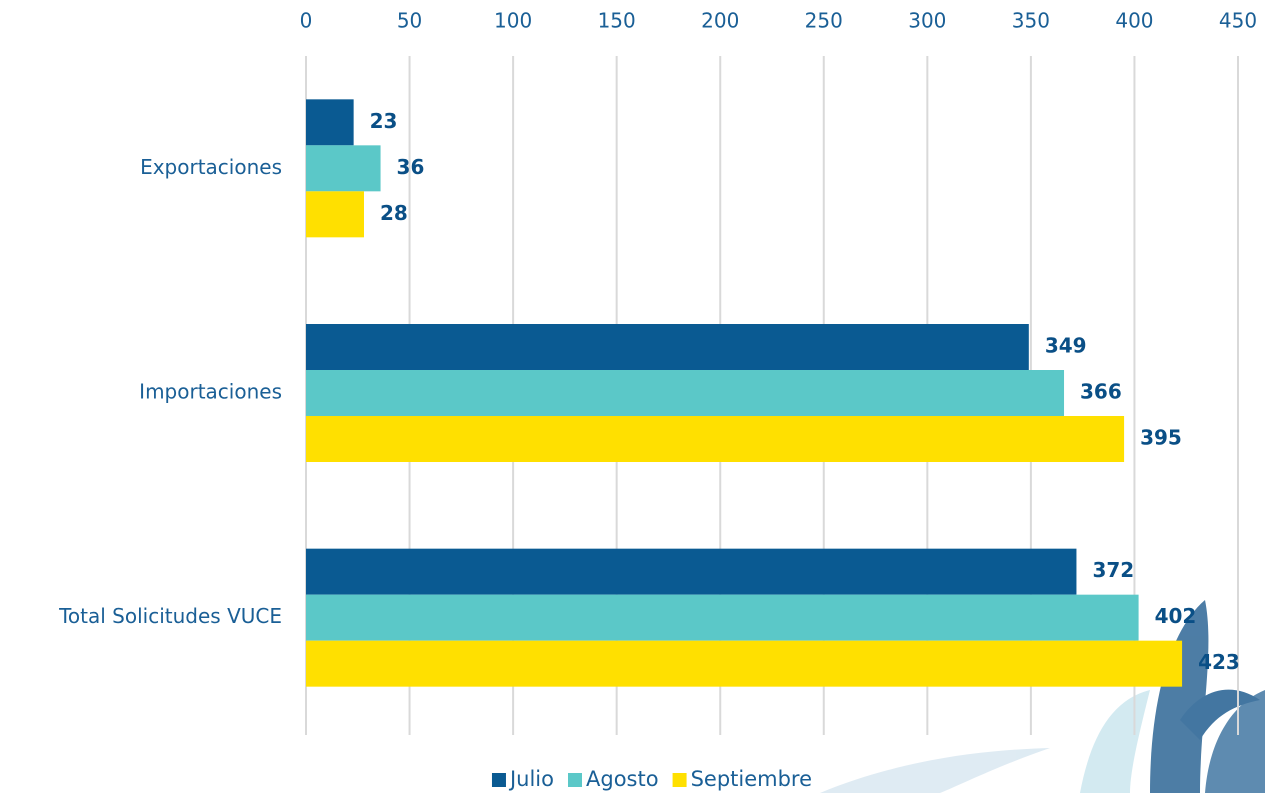 The width and height of the screenshot is (1265, 793). What do you see at coordinates (617, 21) in the screenshot?
I see `x-tick-label: 150` at bounding box center [617, 21].